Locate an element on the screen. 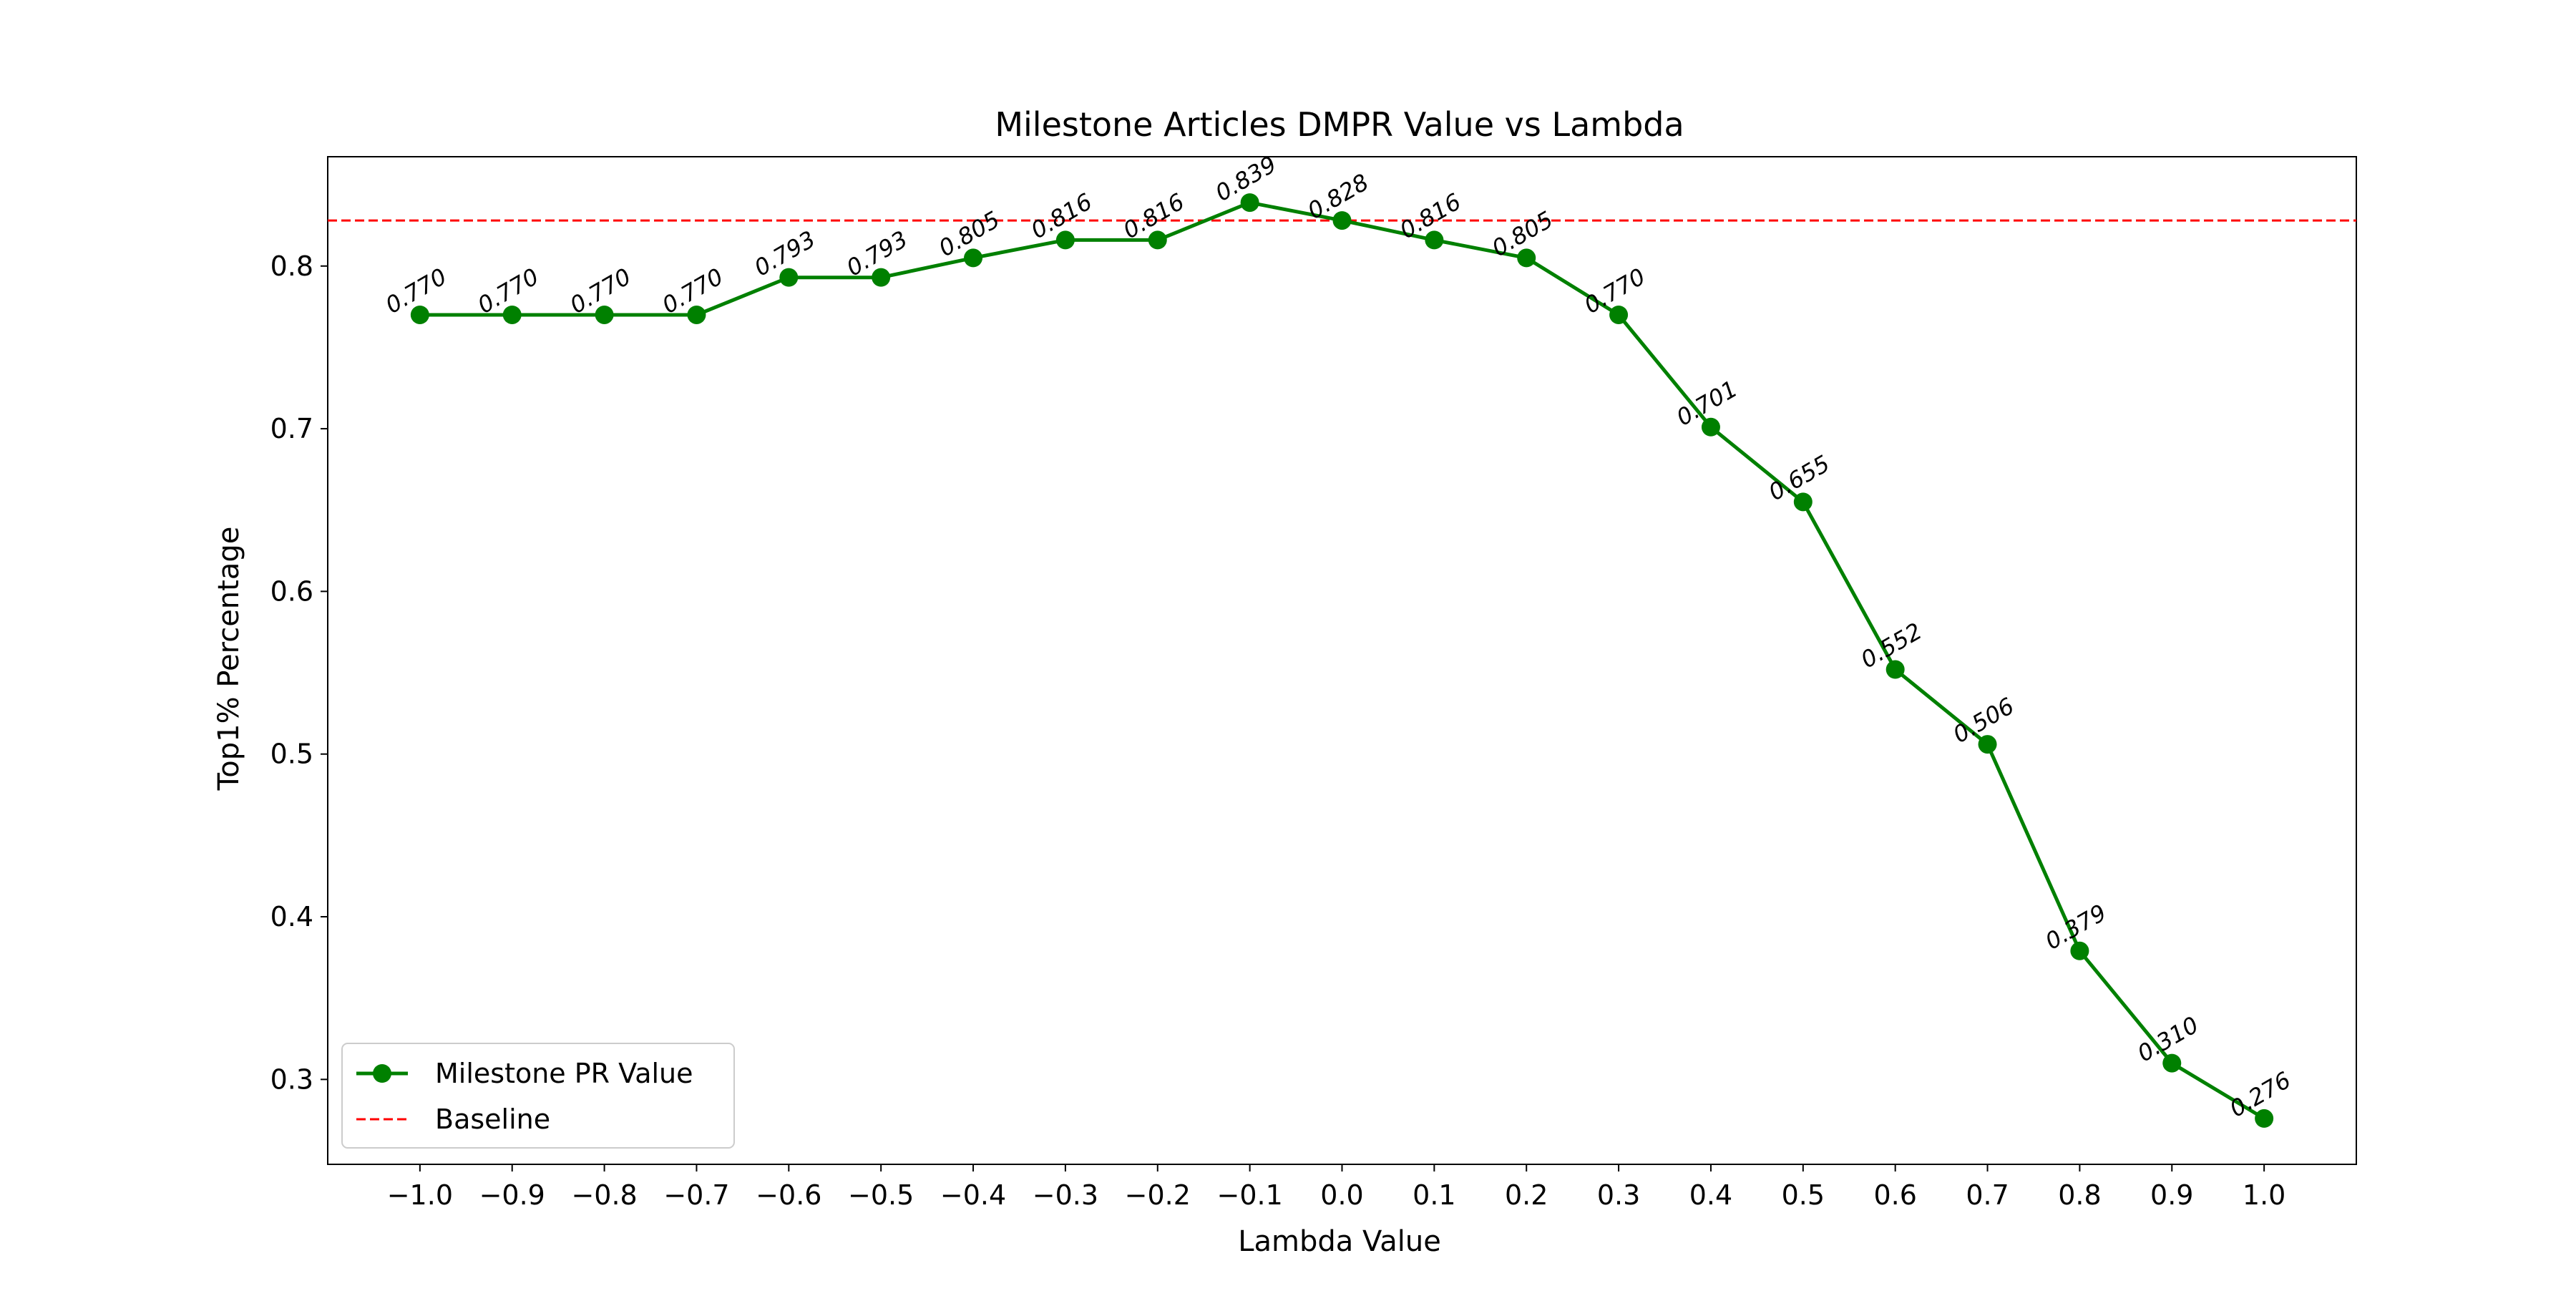 The height and width of the screenshot is (1291, 2576). x-tick-label: 0.5 is located at coordinates (1803, 1195).